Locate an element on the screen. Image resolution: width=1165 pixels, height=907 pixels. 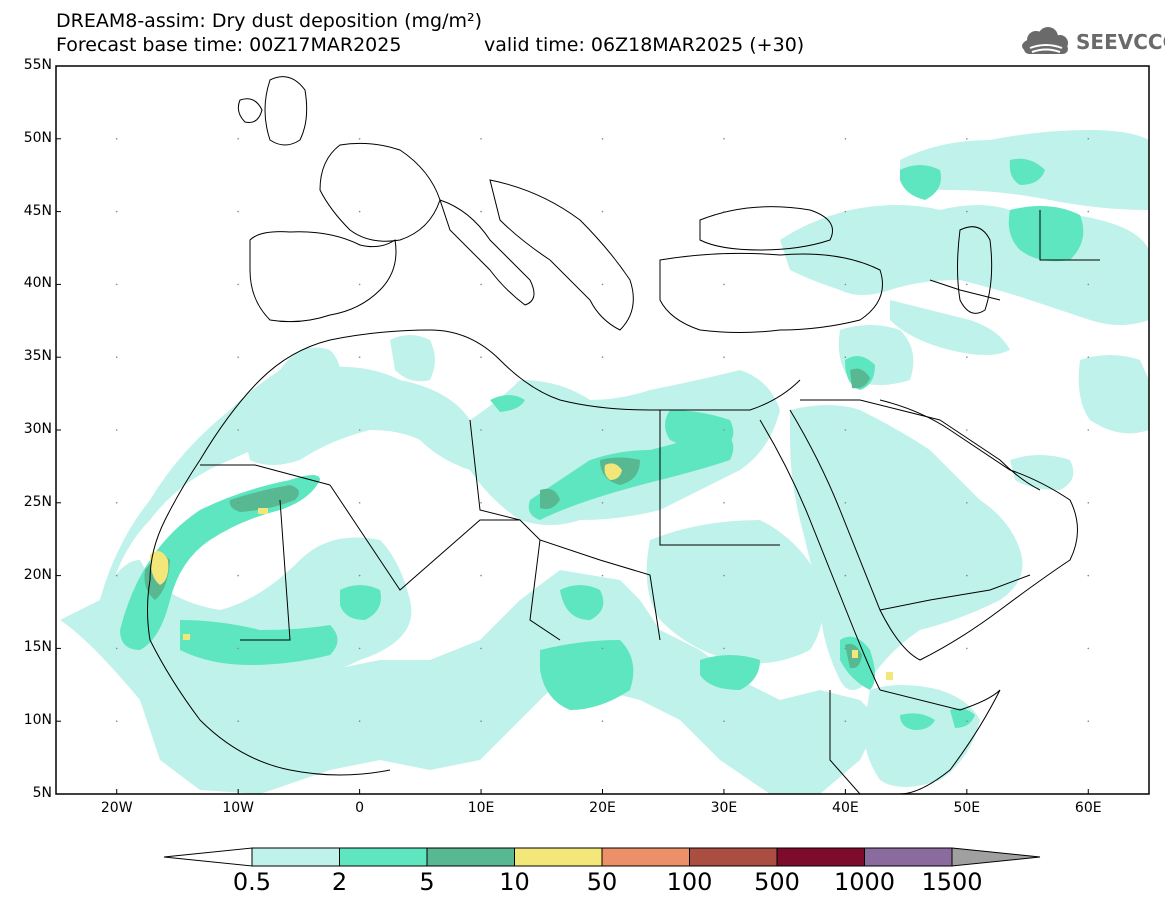
colorbar-level-label: 10 is located at coordinates (514, 882).